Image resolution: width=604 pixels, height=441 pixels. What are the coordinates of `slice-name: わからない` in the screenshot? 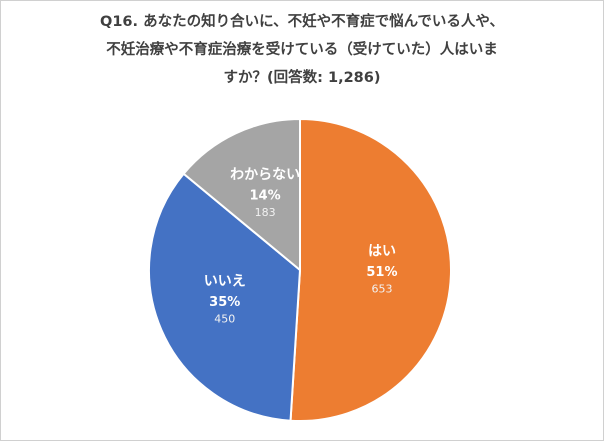 It's located at (265, 175).